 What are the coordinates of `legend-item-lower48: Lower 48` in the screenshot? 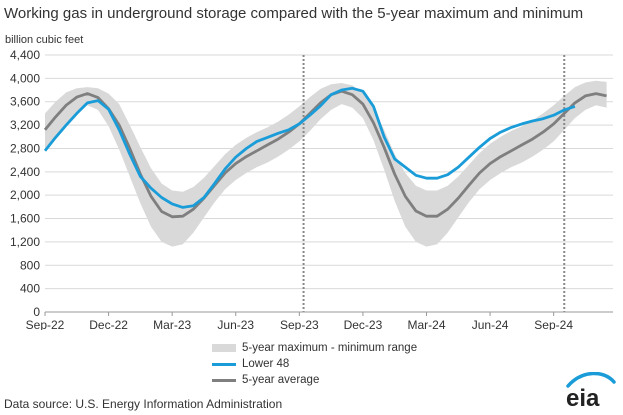 It's located at (314, 364).